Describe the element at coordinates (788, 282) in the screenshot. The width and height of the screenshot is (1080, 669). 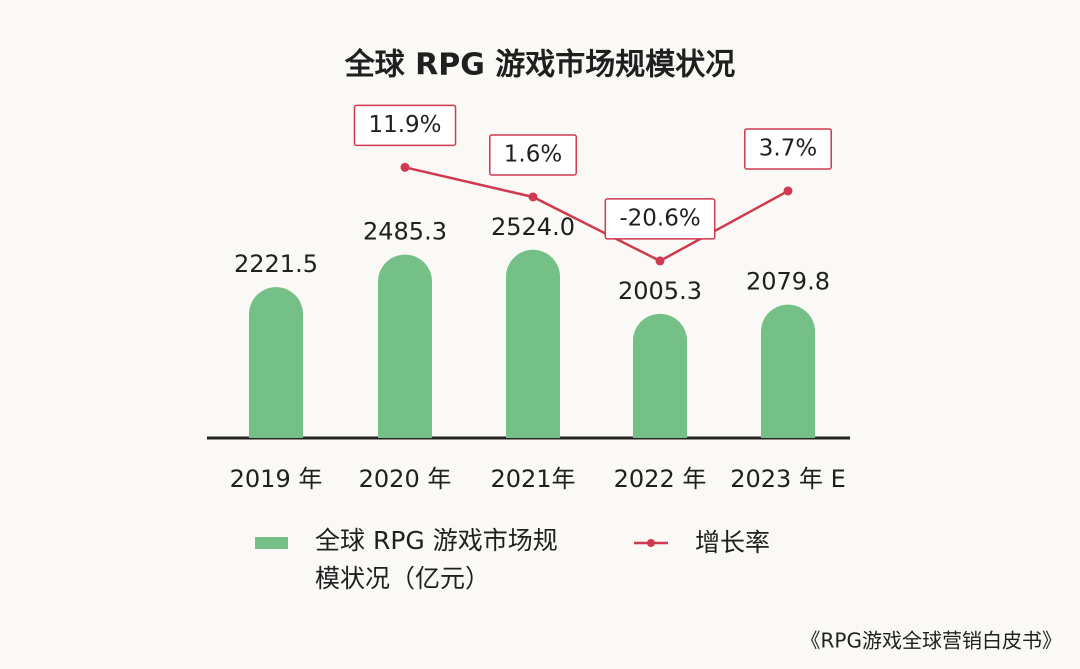
I see `bar-value-label: 2079.8` at that location.